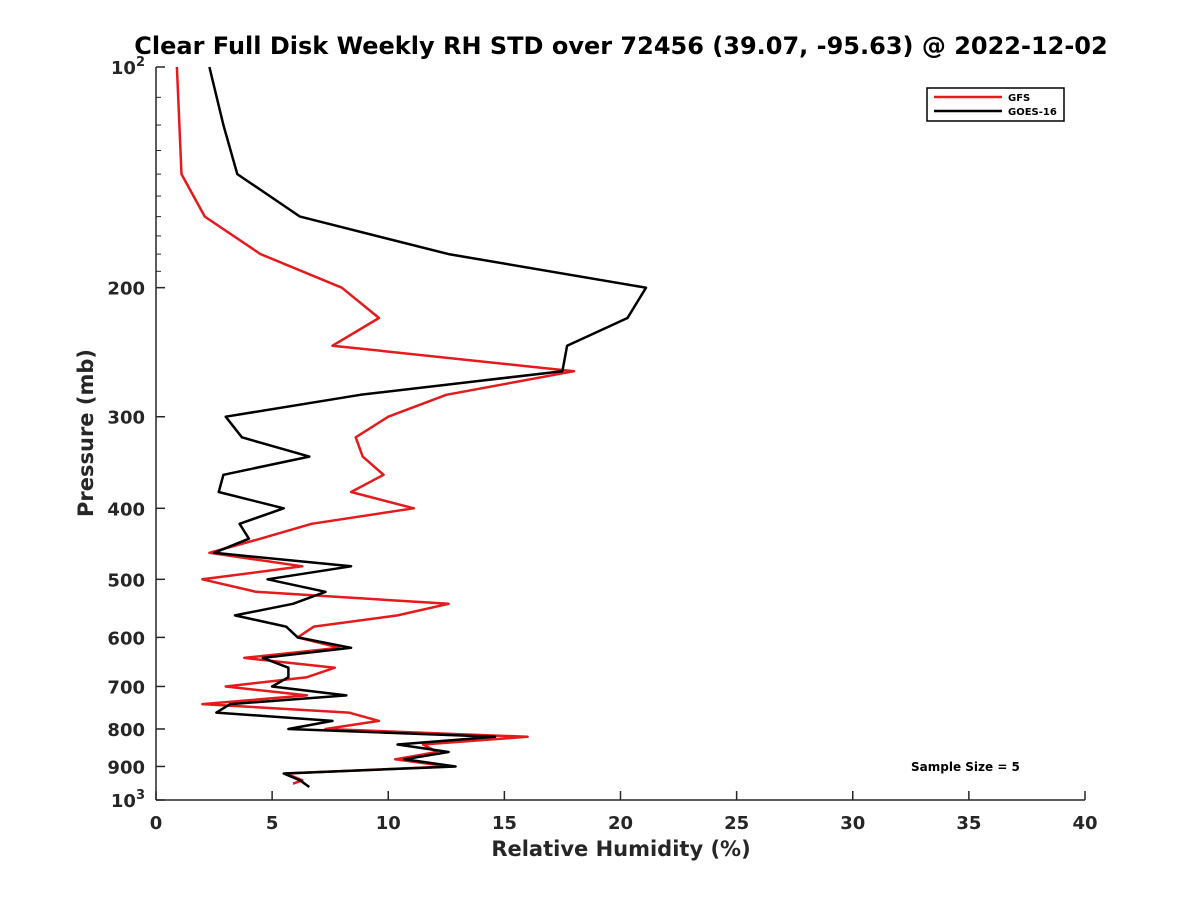 This screenshot has width=1200, height=900. What do you see at coordinates (965, 767) in the screenshot?
I see `sample-size-annotation: Sample Size = 5` at bounding box center [965, 767].